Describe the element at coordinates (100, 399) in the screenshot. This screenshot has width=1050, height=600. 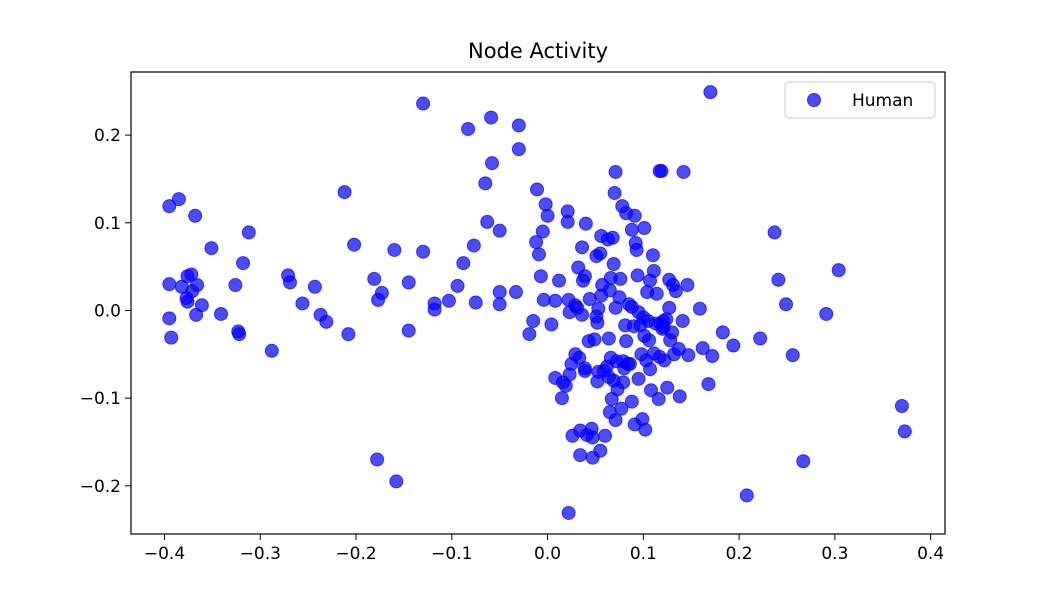
I see `y-tick-label: −0.1` at that location.